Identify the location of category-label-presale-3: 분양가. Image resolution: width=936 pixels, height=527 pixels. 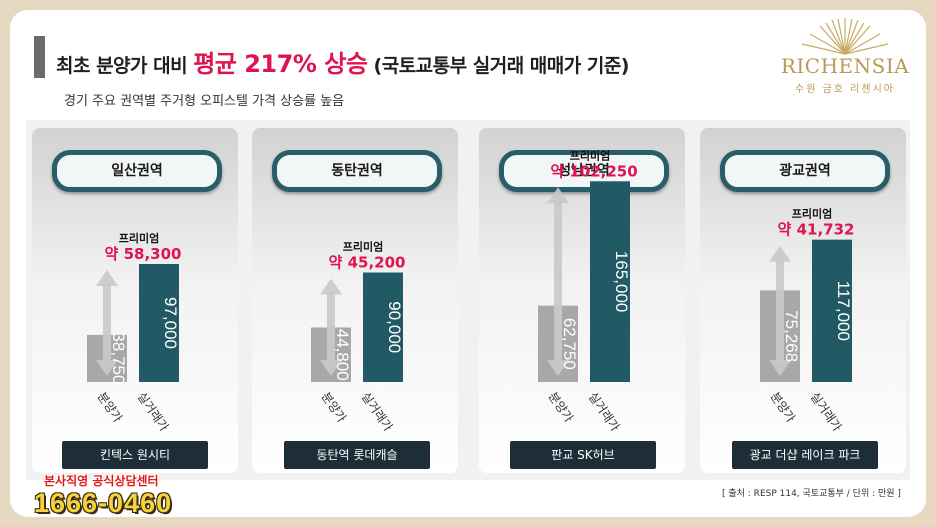
(561, 407).